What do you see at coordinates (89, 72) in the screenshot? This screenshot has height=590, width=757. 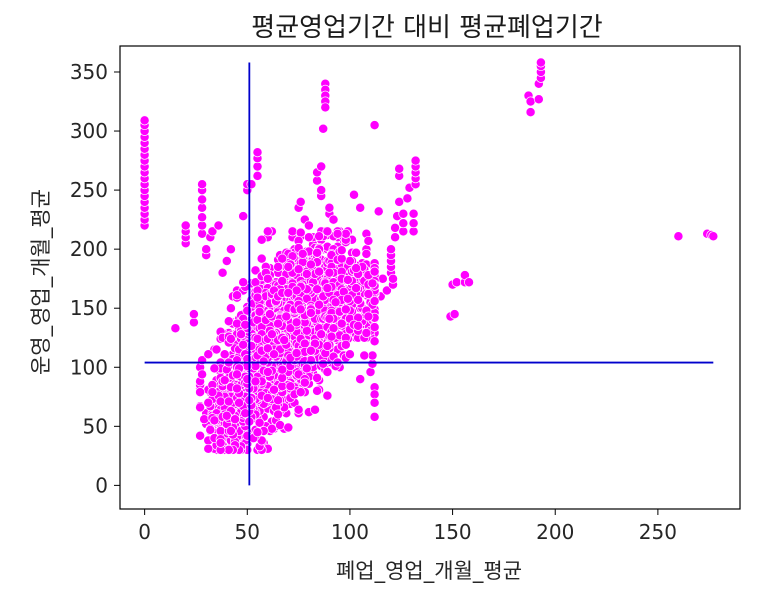 I see `y-tick-label: 350` at bounding box center [89, 72].